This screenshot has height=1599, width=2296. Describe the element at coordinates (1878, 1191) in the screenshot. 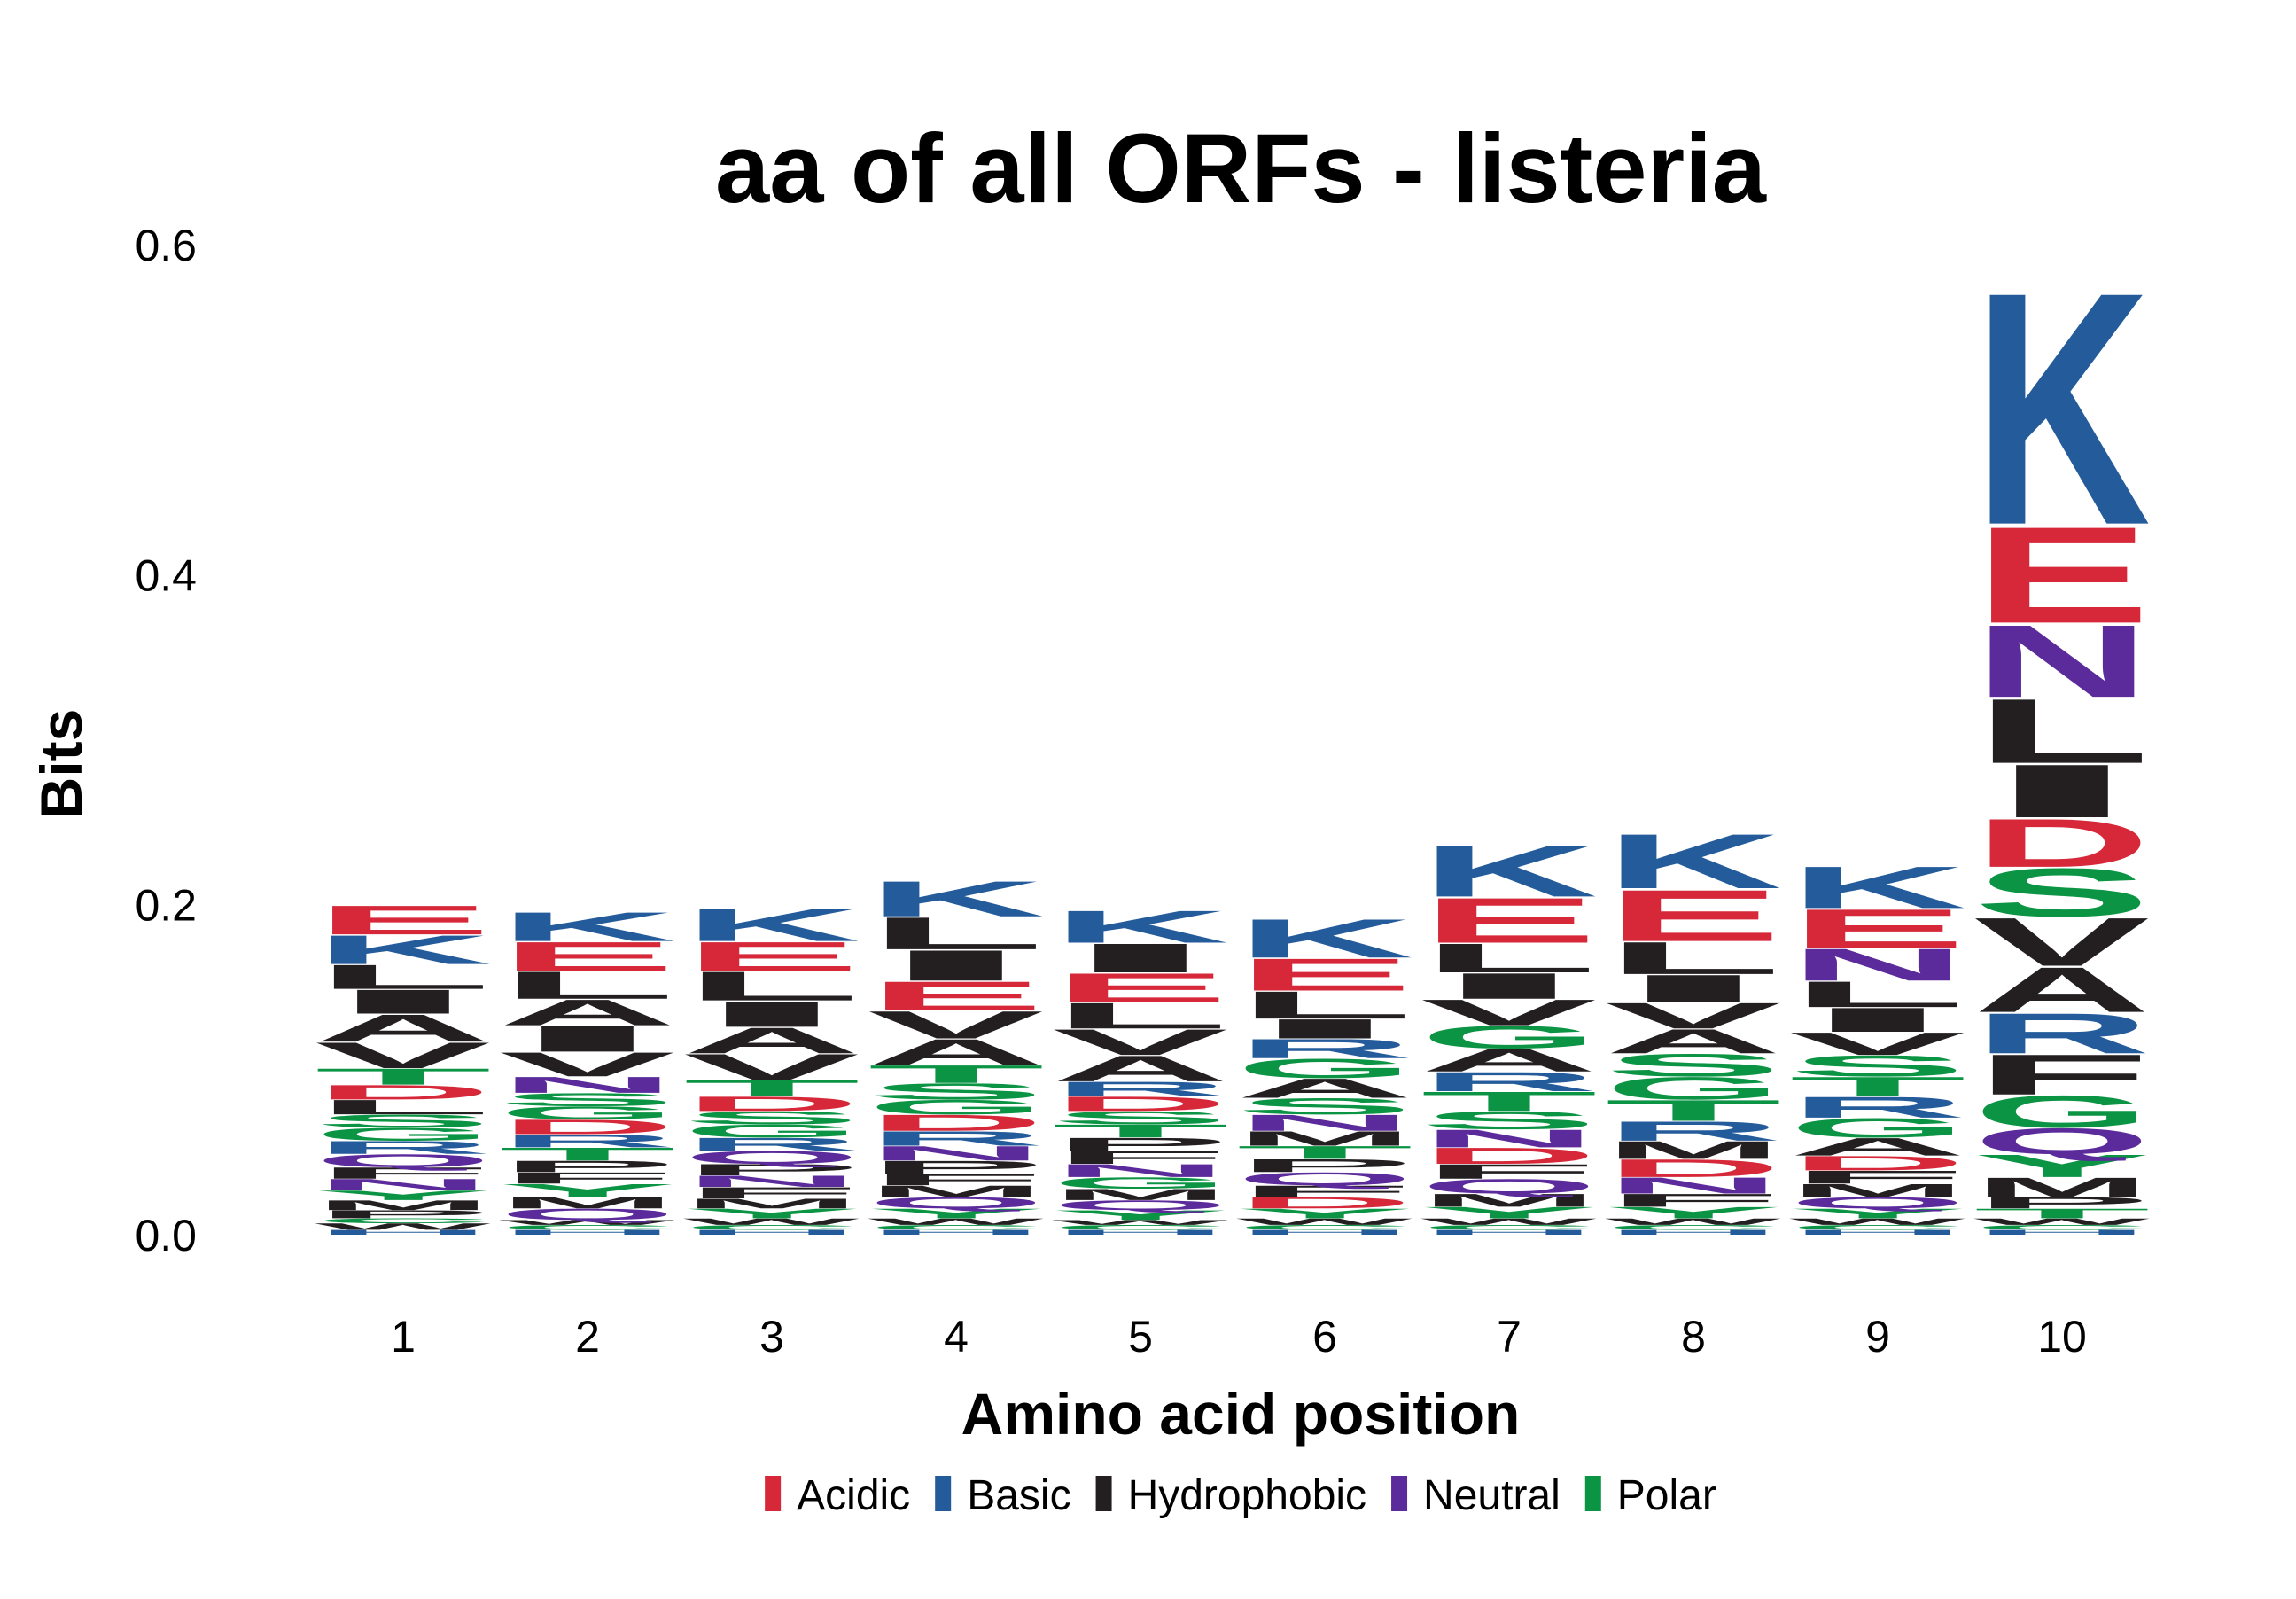

I see `logo-letter-M: M` at that location.